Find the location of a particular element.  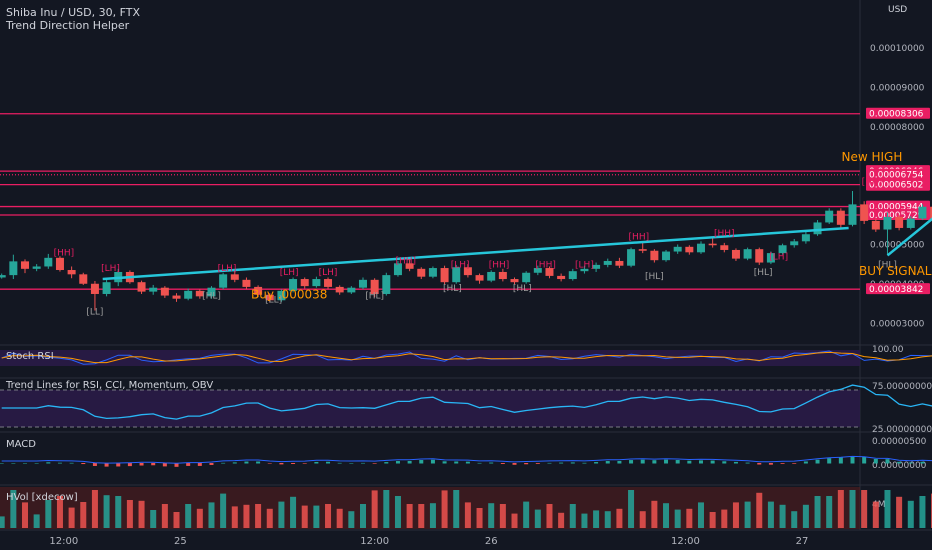

chart-title: Shiba Inu / USD, 30, FTX is located at coordinates (73, 12).